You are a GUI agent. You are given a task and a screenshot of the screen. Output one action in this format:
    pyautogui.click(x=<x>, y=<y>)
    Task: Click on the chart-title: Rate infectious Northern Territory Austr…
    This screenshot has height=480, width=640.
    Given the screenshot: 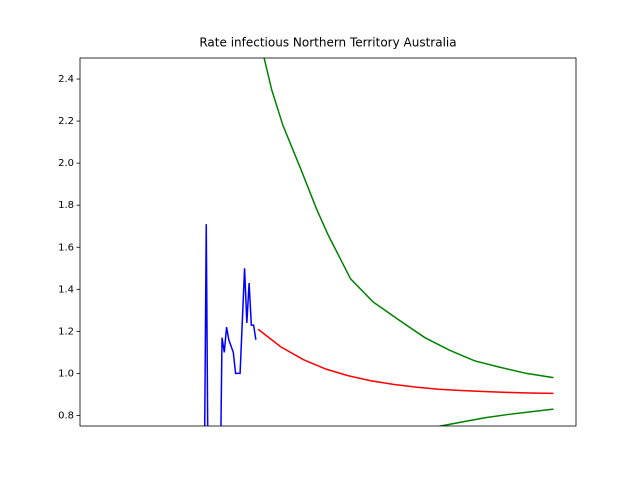 What is the action you would take?
    pyautogui.click(x=327, y=43)
    